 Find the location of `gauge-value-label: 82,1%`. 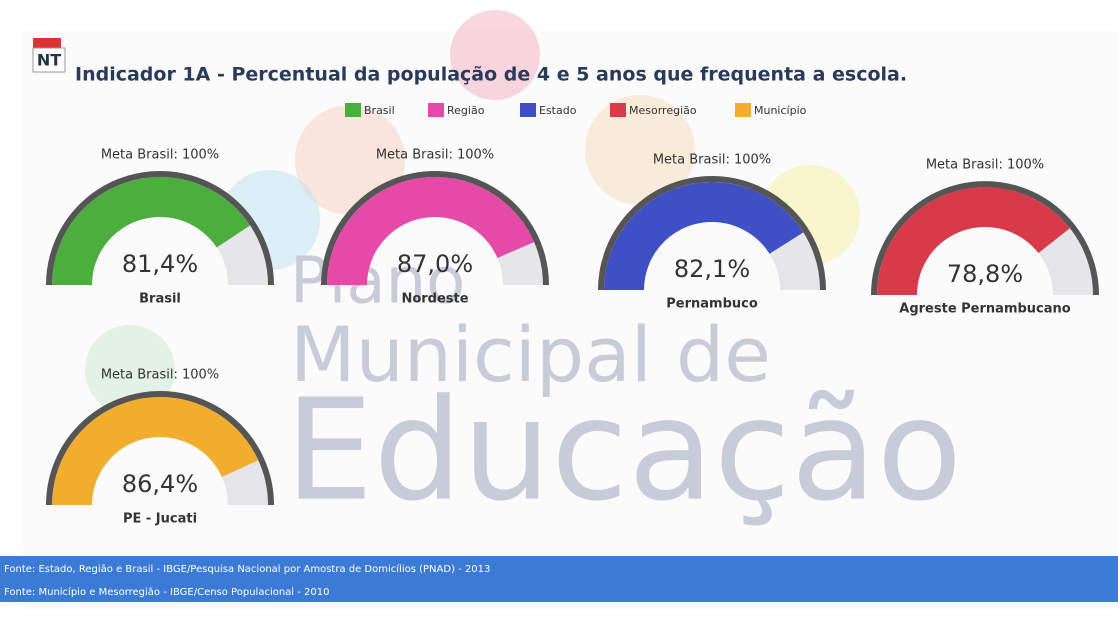

gauge-value-label: 82,1% is located at coordinates (712, 269).